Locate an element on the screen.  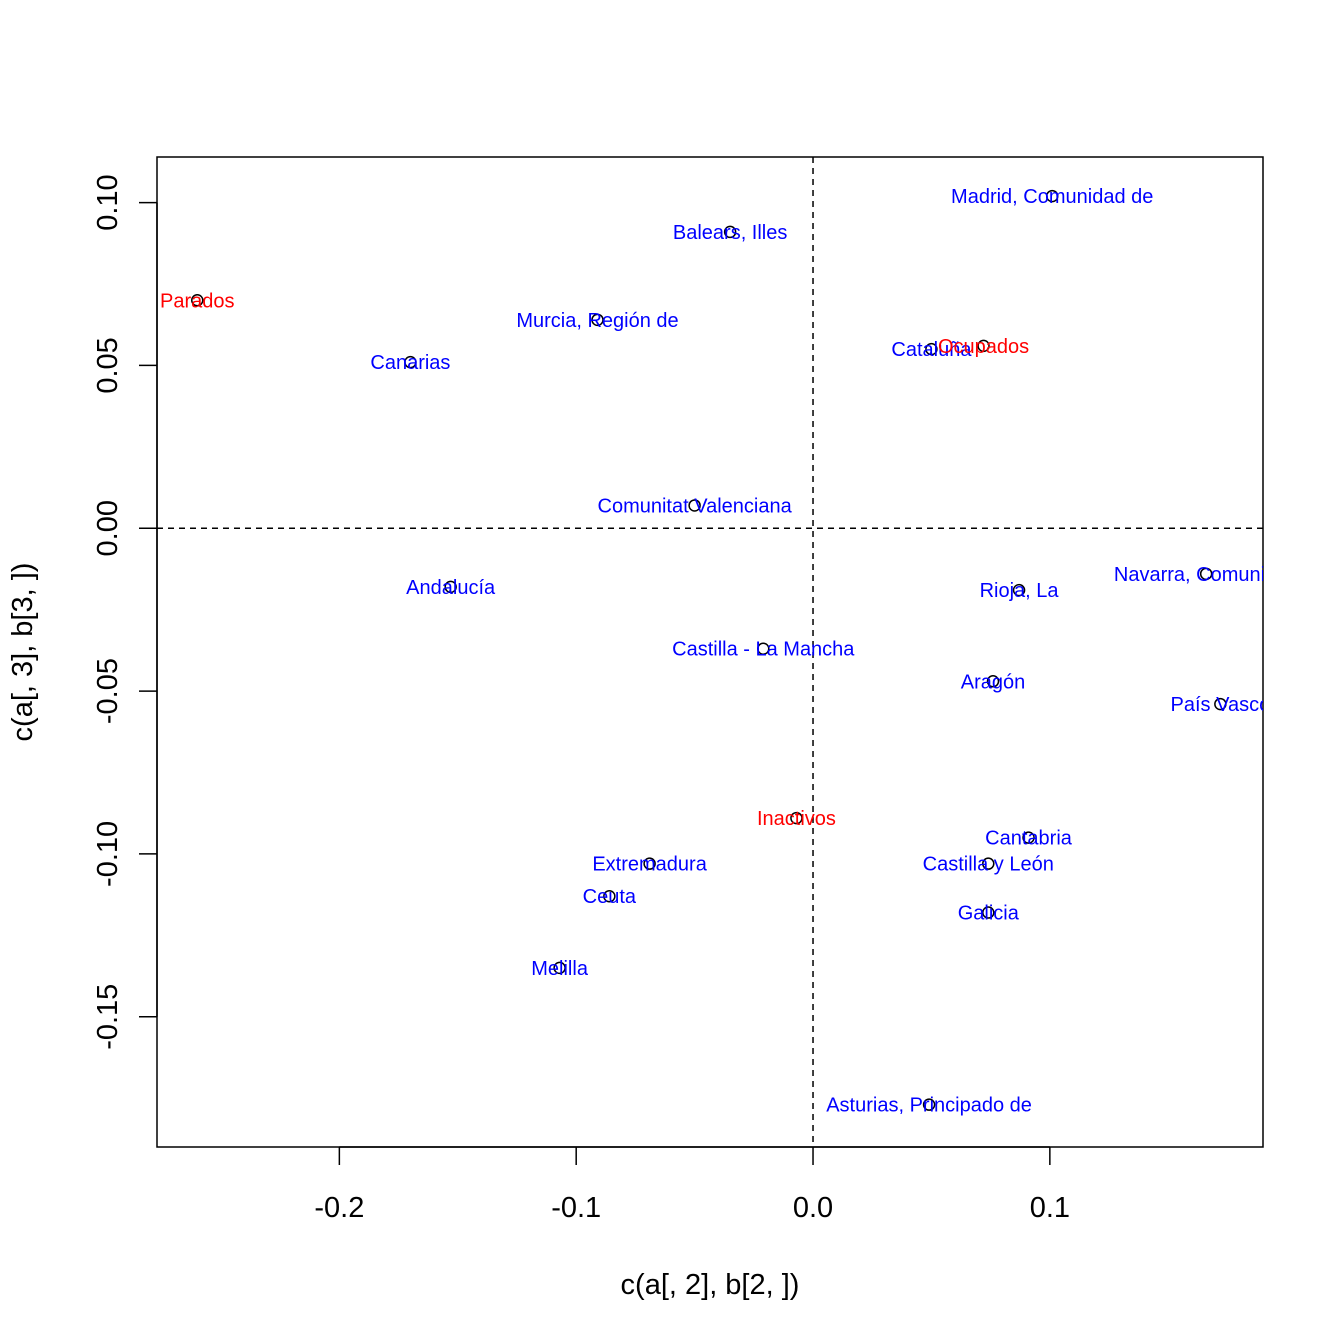
point-marker-pais-vasco is located at coordinates (1220, 704).